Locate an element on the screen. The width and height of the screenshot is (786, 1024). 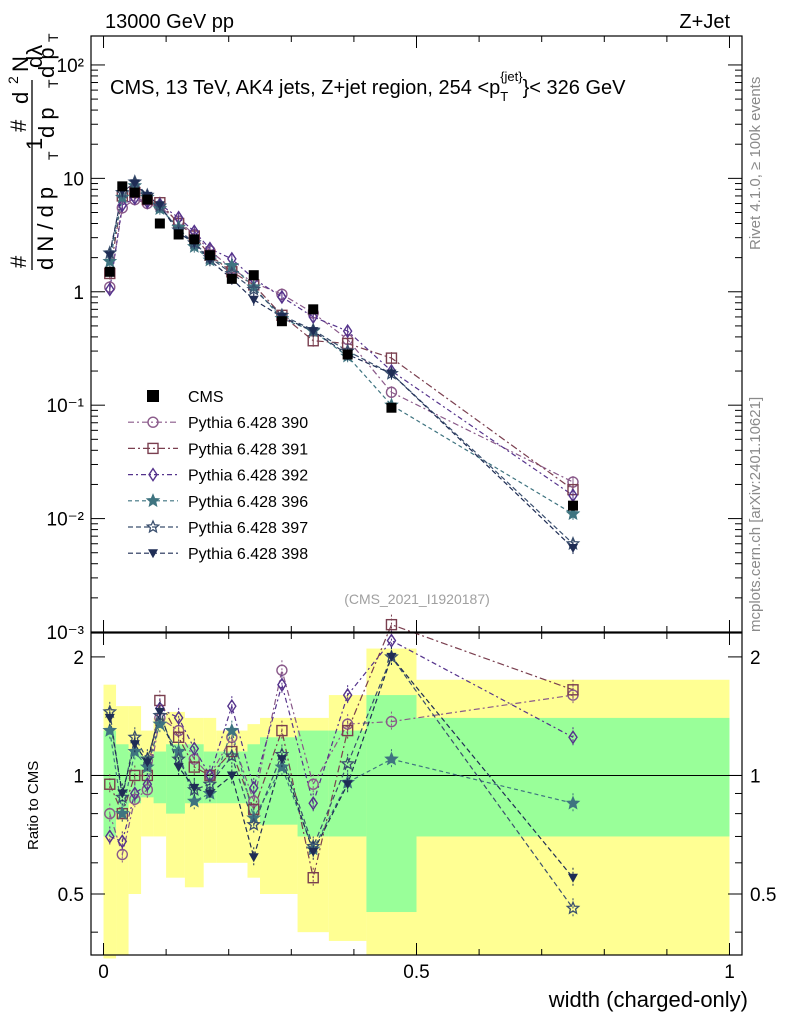
legend-item: Pythia 6.428 397 is located at coordinates (218, 528).